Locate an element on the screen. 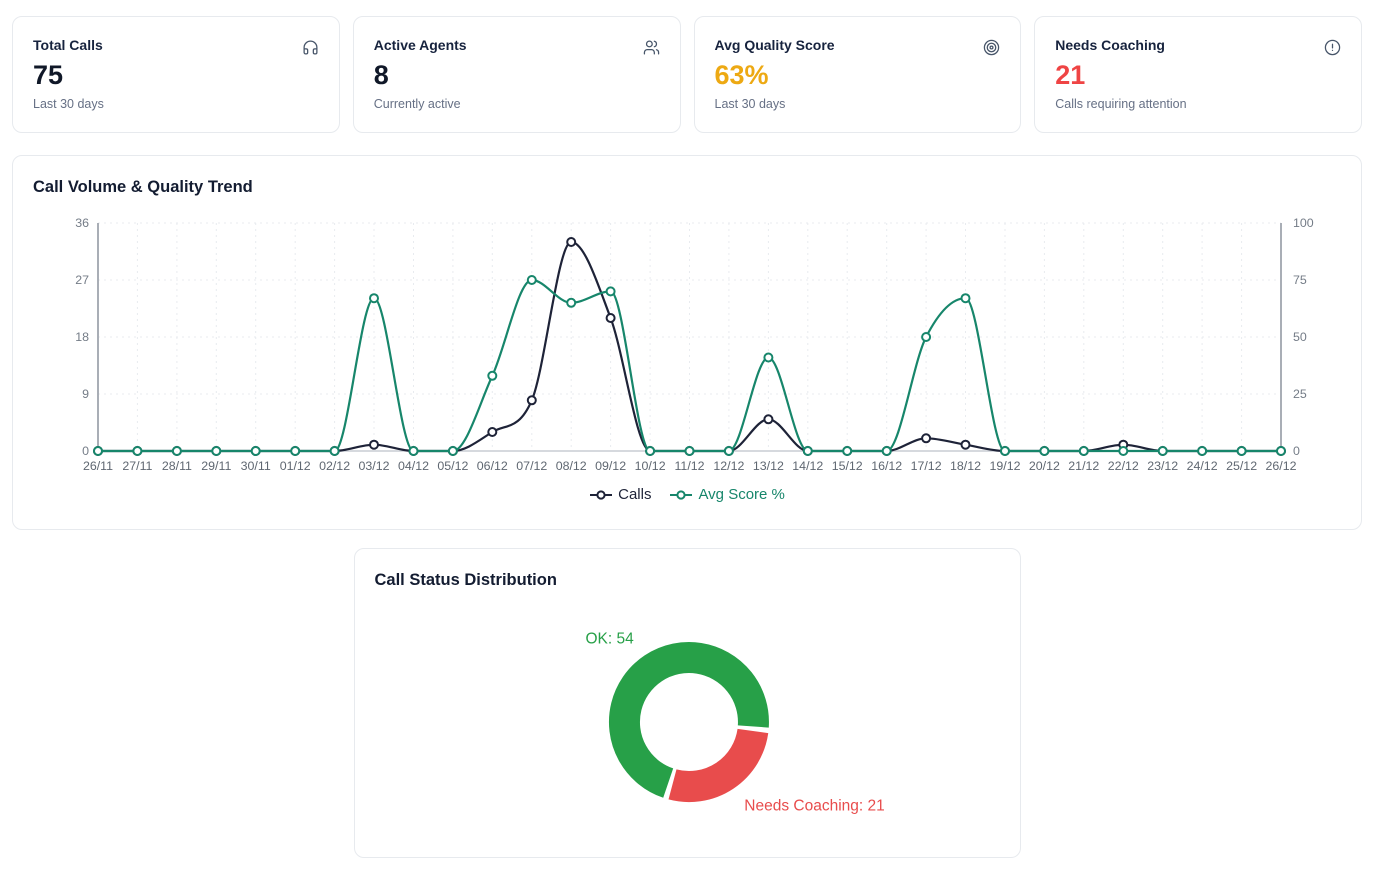 The image size is (1398, 872). x-axis-label: 20/12 is located at coordinates (1044, 466).